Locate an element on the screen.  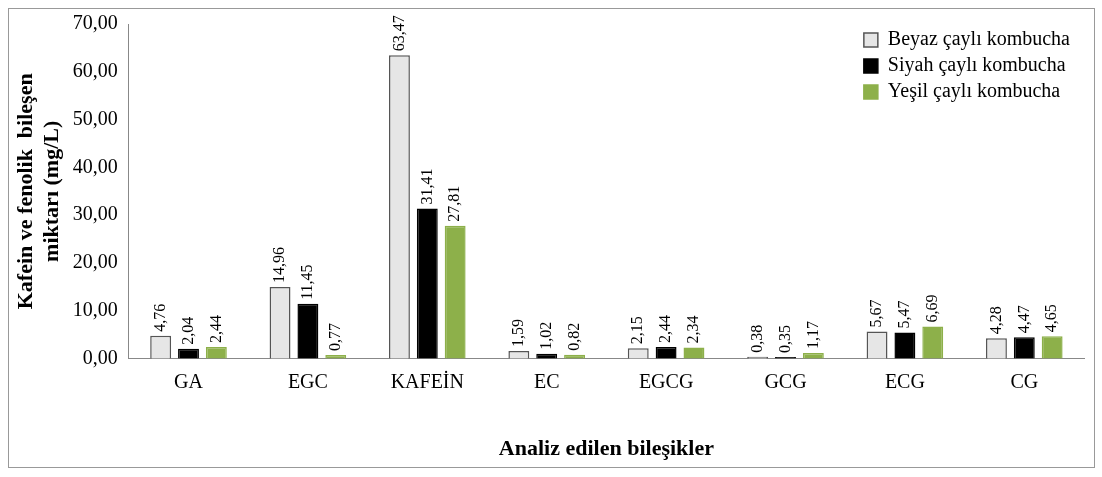
data-label: 11,45 is located at coordinates (307, 282).